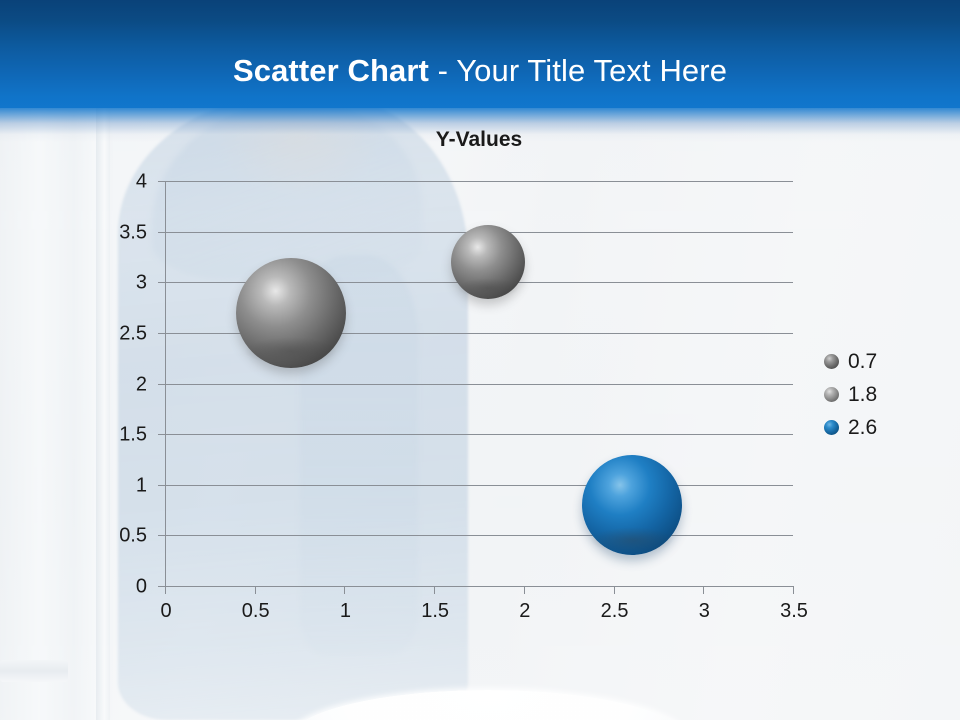  Describe the element at coordinates (150, 283) in the screenshot. I see `y-axis-tick: 3` at that location.